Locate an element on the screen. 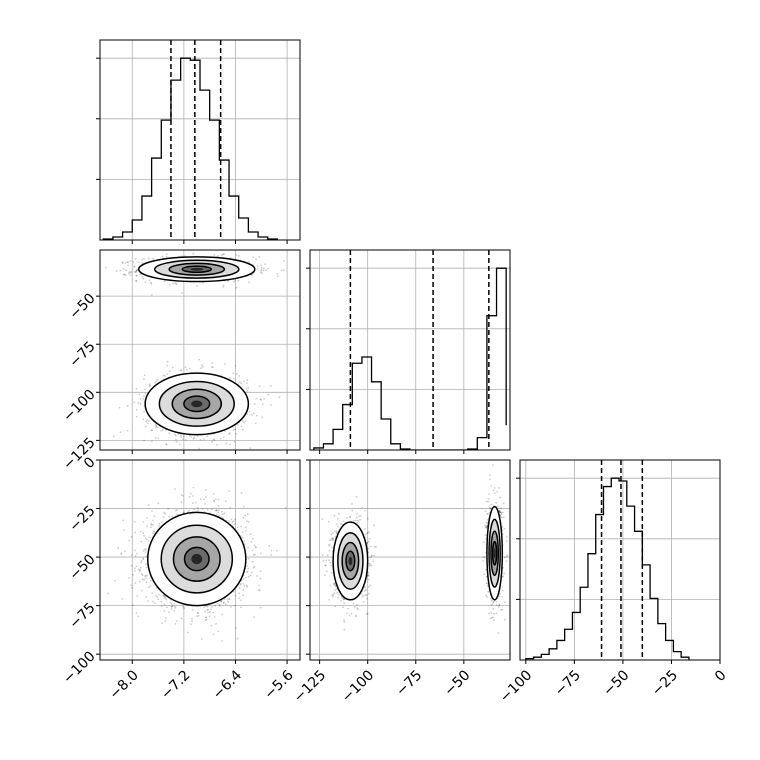  scatter-panel-0-2-plot-area is located at coordinates (200, 560).